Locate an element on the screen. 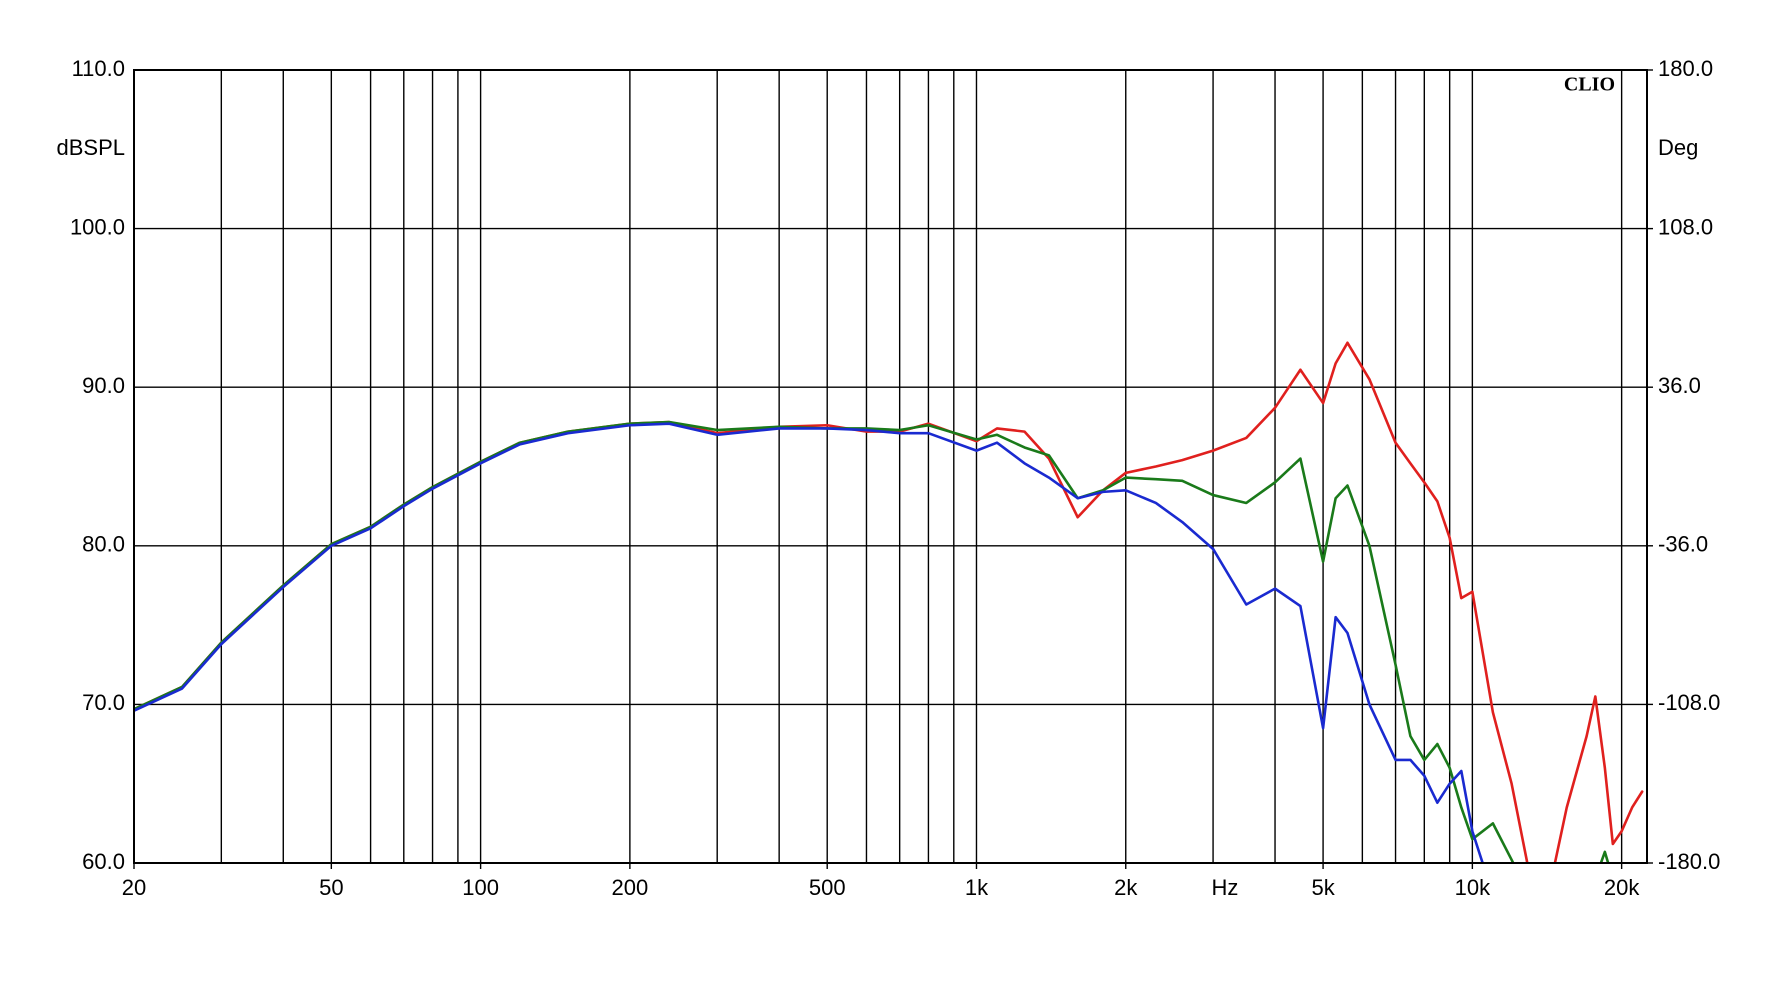 This screenshot has width=1772, height=1001. y2-tick-label: -108.0 is located at coordinates (1689, 702).